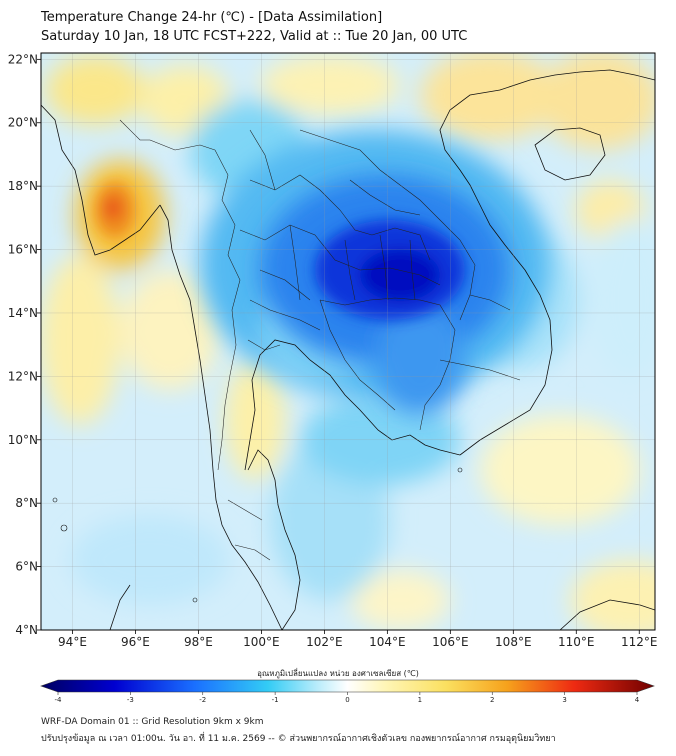 The image size is (676, 756). I want to click on lon-tick-label: 98°E, so click(198, 642).